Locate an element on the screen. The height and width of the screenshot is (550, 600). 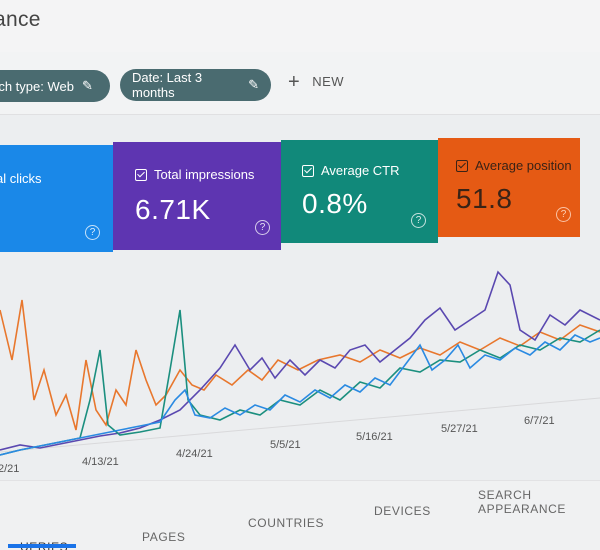
average-ctr-card: Average CTR 0.8% ? is located at coordinates (359, 191).